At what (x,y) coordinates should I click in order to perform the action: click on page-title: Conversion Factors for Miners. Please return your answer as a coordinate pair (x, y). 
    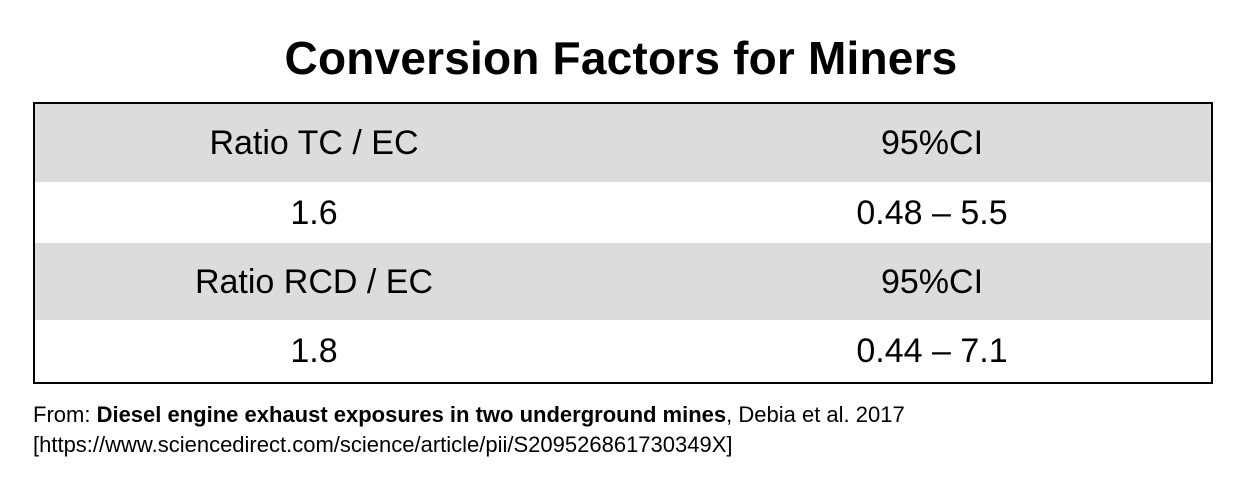
    Looking at the image, I should click on (621, 58).